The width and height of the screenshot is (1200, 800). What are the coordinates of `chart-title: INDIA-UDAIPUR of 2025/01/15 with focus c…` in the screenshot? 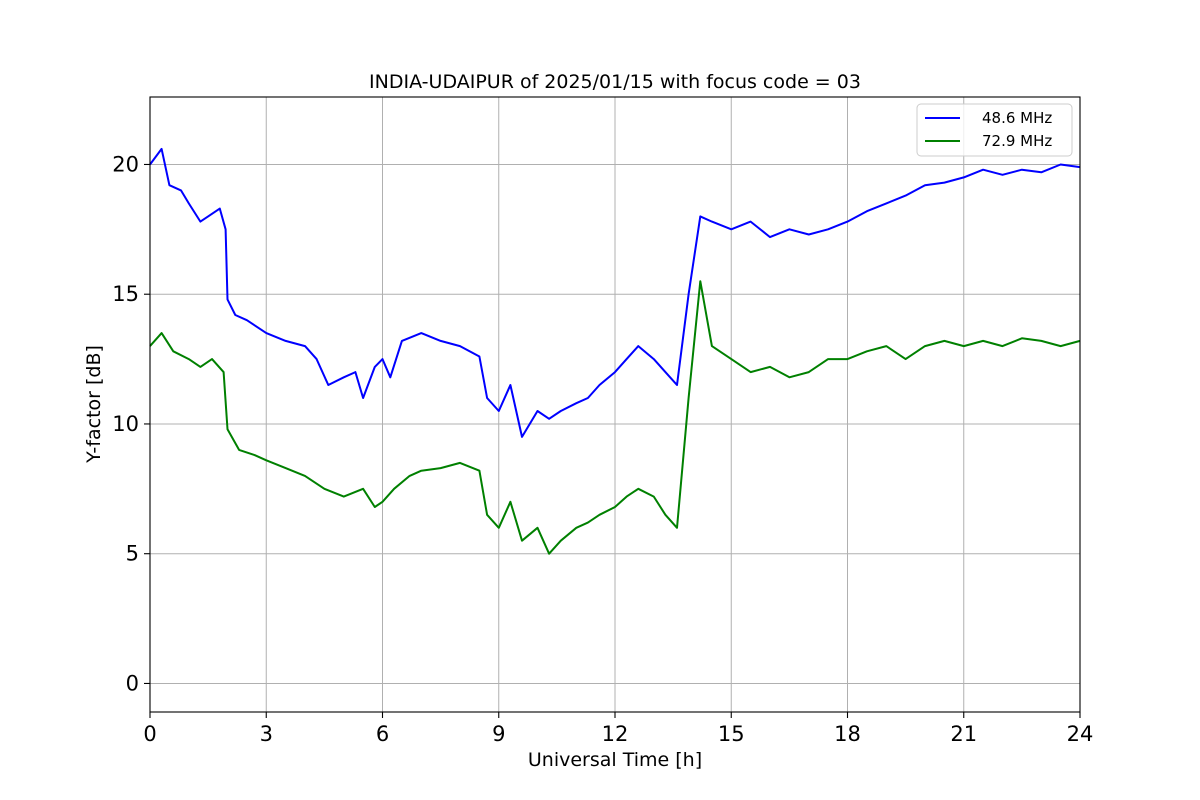 It's located at (615, 82).